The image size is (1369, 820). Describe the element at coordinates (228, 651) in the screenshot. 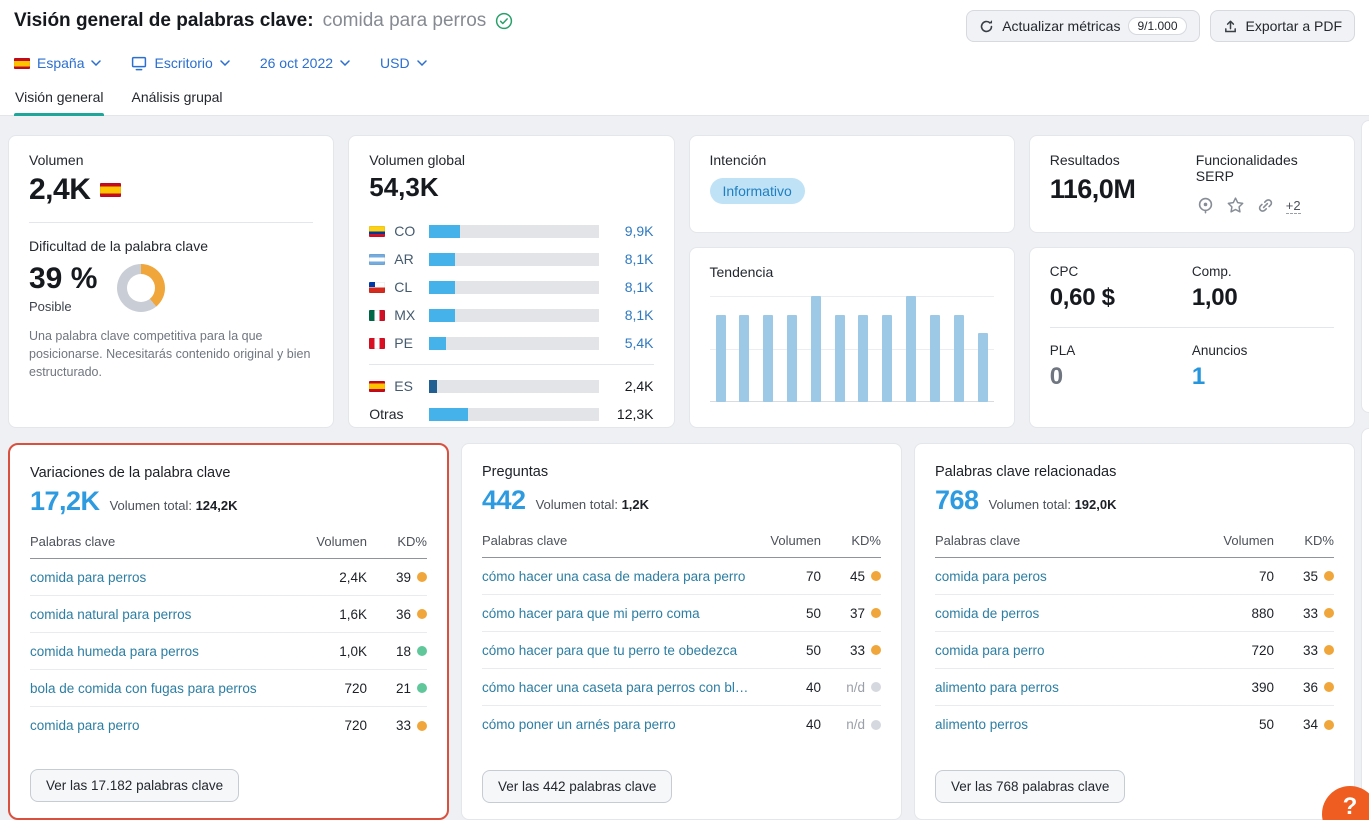

I see `keyword-row: comida humeda para perros 1,0K 18` at that location.